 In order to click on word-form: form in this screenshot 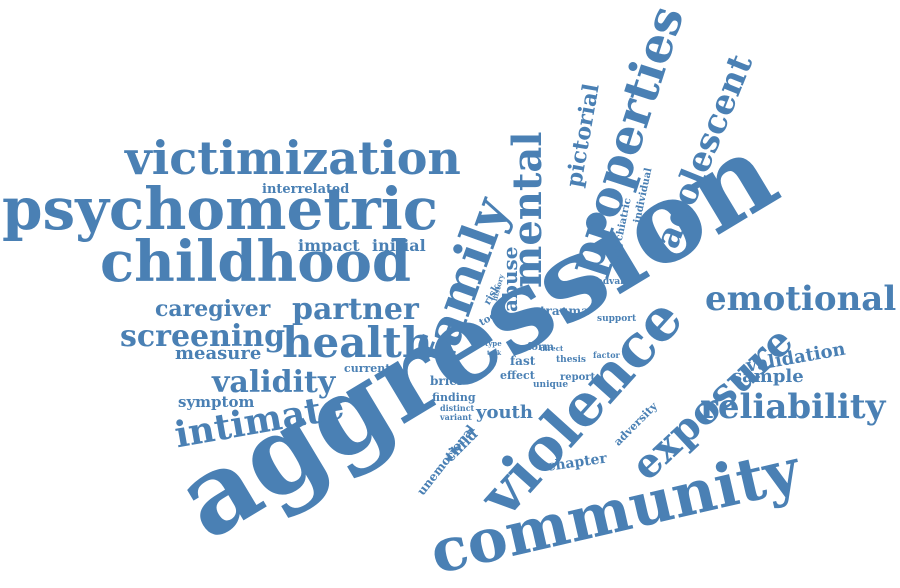, I will do `click(540, 347)`.